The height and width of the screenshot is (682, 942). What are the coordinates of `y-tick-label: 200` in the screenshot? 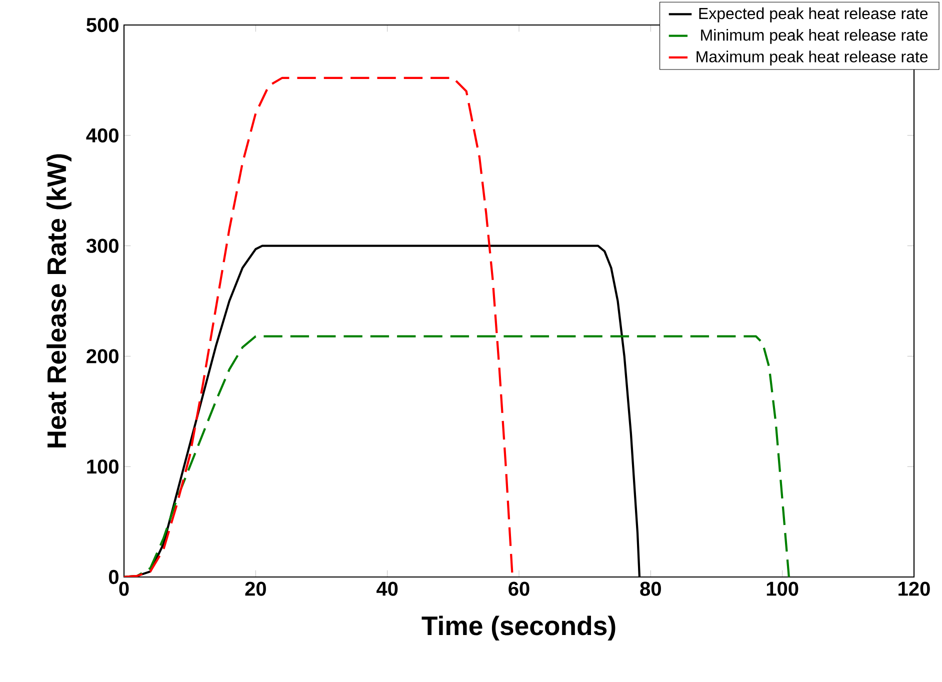 It's located at (102, 356).